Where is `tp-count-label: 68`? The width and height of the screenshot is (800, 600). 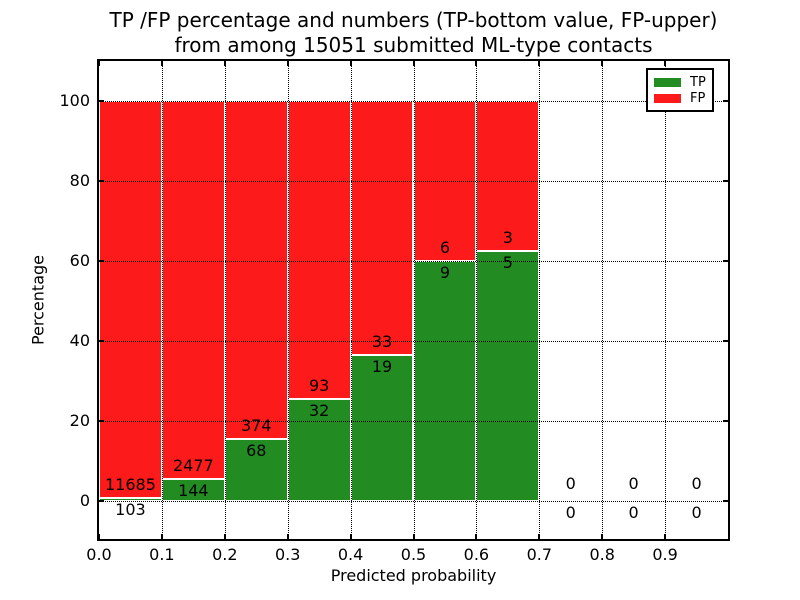
tp-count-label: 68 is located at coordinates (256, 451).